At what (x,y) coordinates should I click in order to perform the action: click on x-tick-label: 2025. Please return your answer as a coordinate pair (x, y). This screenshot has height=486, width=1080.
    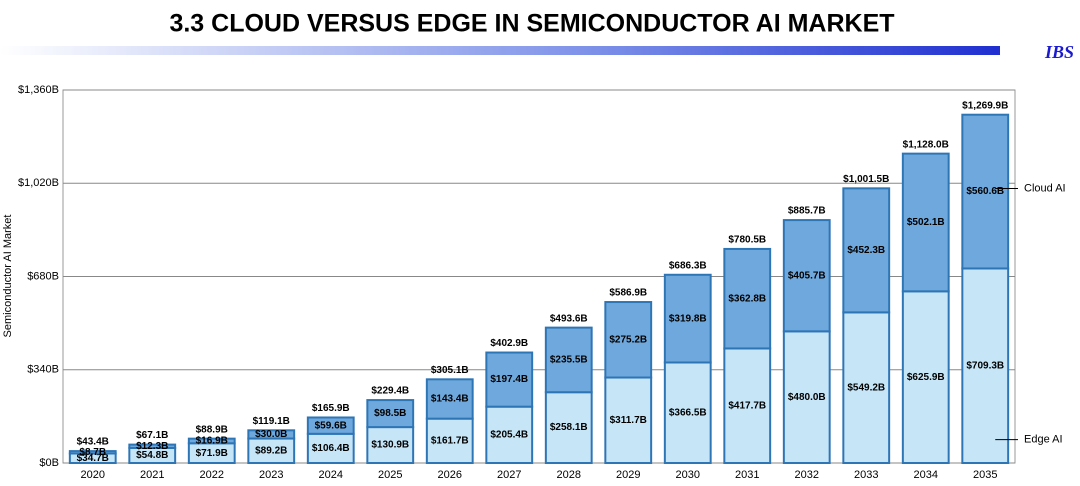
    Looking at the image, I should click on (390, 475).